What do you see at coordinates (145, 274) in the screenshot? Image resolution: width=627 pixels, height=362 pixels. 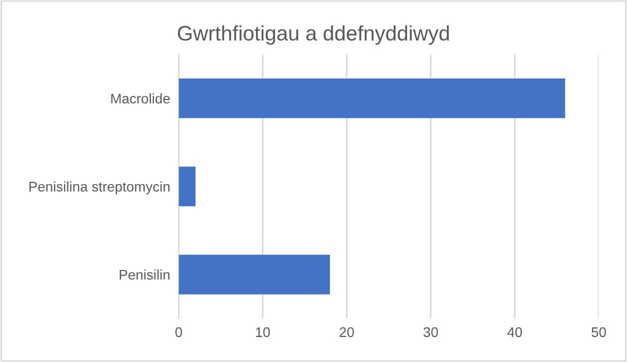 I see `y-tick-label: Penisilin` at bounding box center [145, 274].